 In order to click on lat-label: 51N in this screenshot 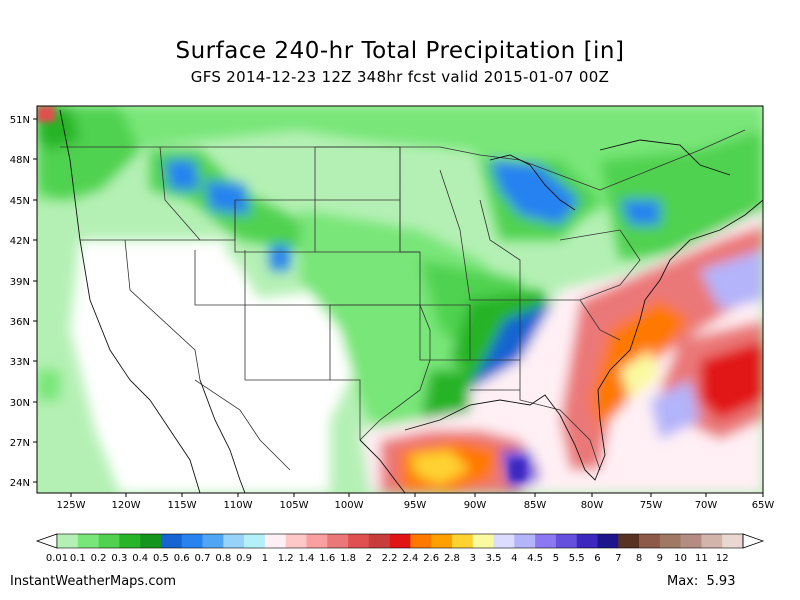, I will do `click(20, 120)`.